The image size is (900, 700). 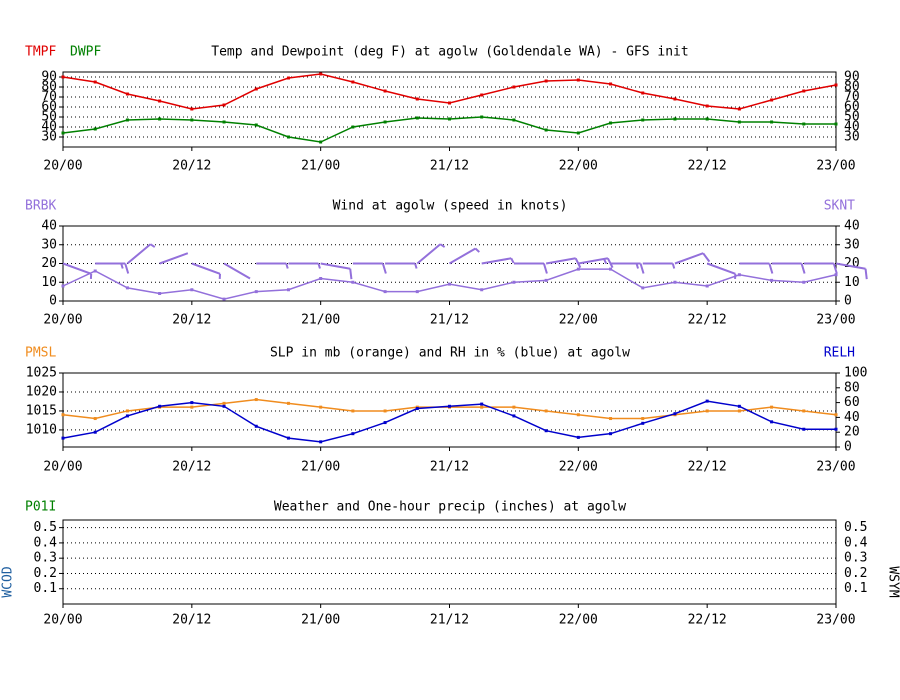 I want to click on y2-tick-label: 30, so click(x=852, y=244).